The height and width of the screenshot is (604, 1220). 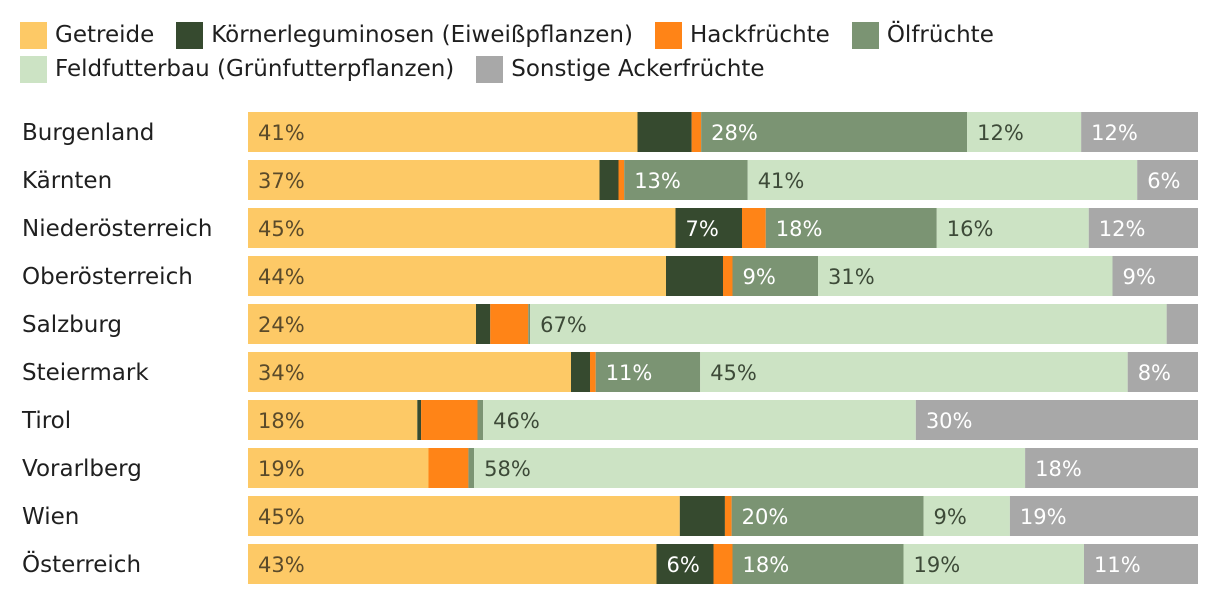 I want to click on legend-item: Feldfutterbau (Grünfutterpflanzen), so click(x=237, y=69).